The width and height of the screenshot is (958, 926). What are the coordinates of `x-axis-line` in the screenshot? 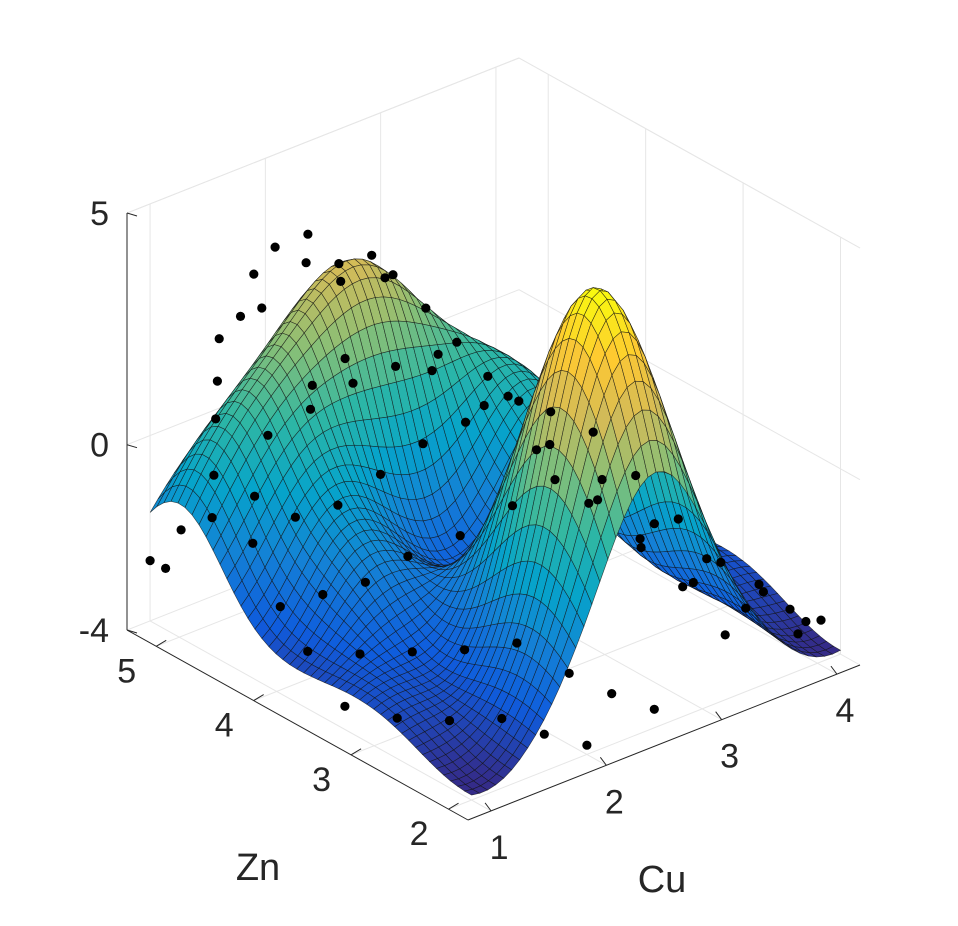 It's located at (664, 742).